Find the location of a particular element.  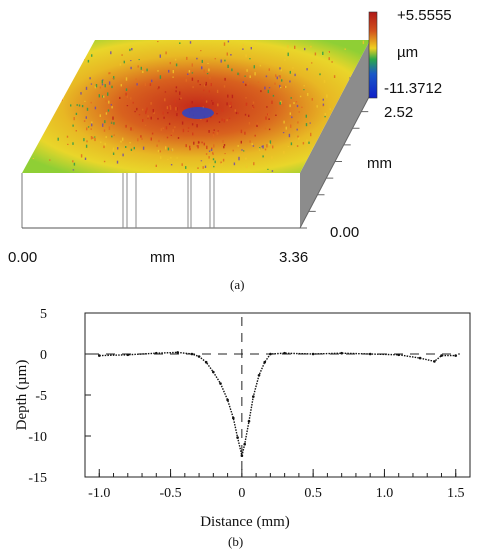

surface-x-min-label: 0.00 is located at coordinates (22, 257).